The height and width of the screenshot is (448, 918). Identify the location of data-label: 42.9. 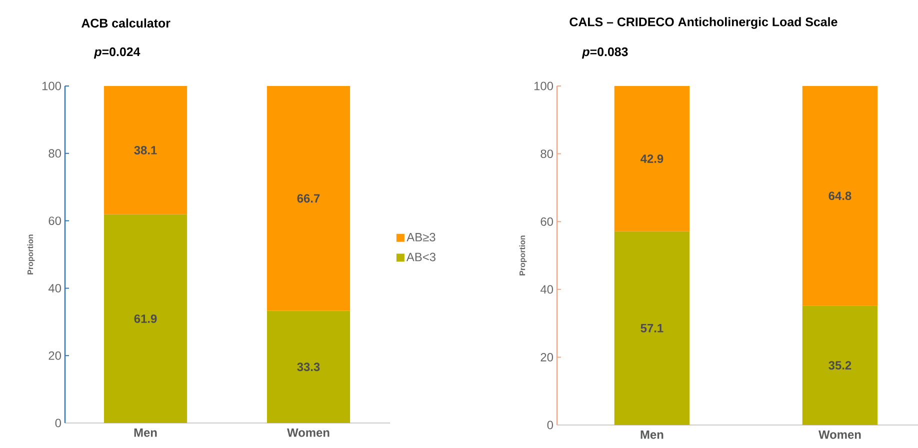
(652, 158).